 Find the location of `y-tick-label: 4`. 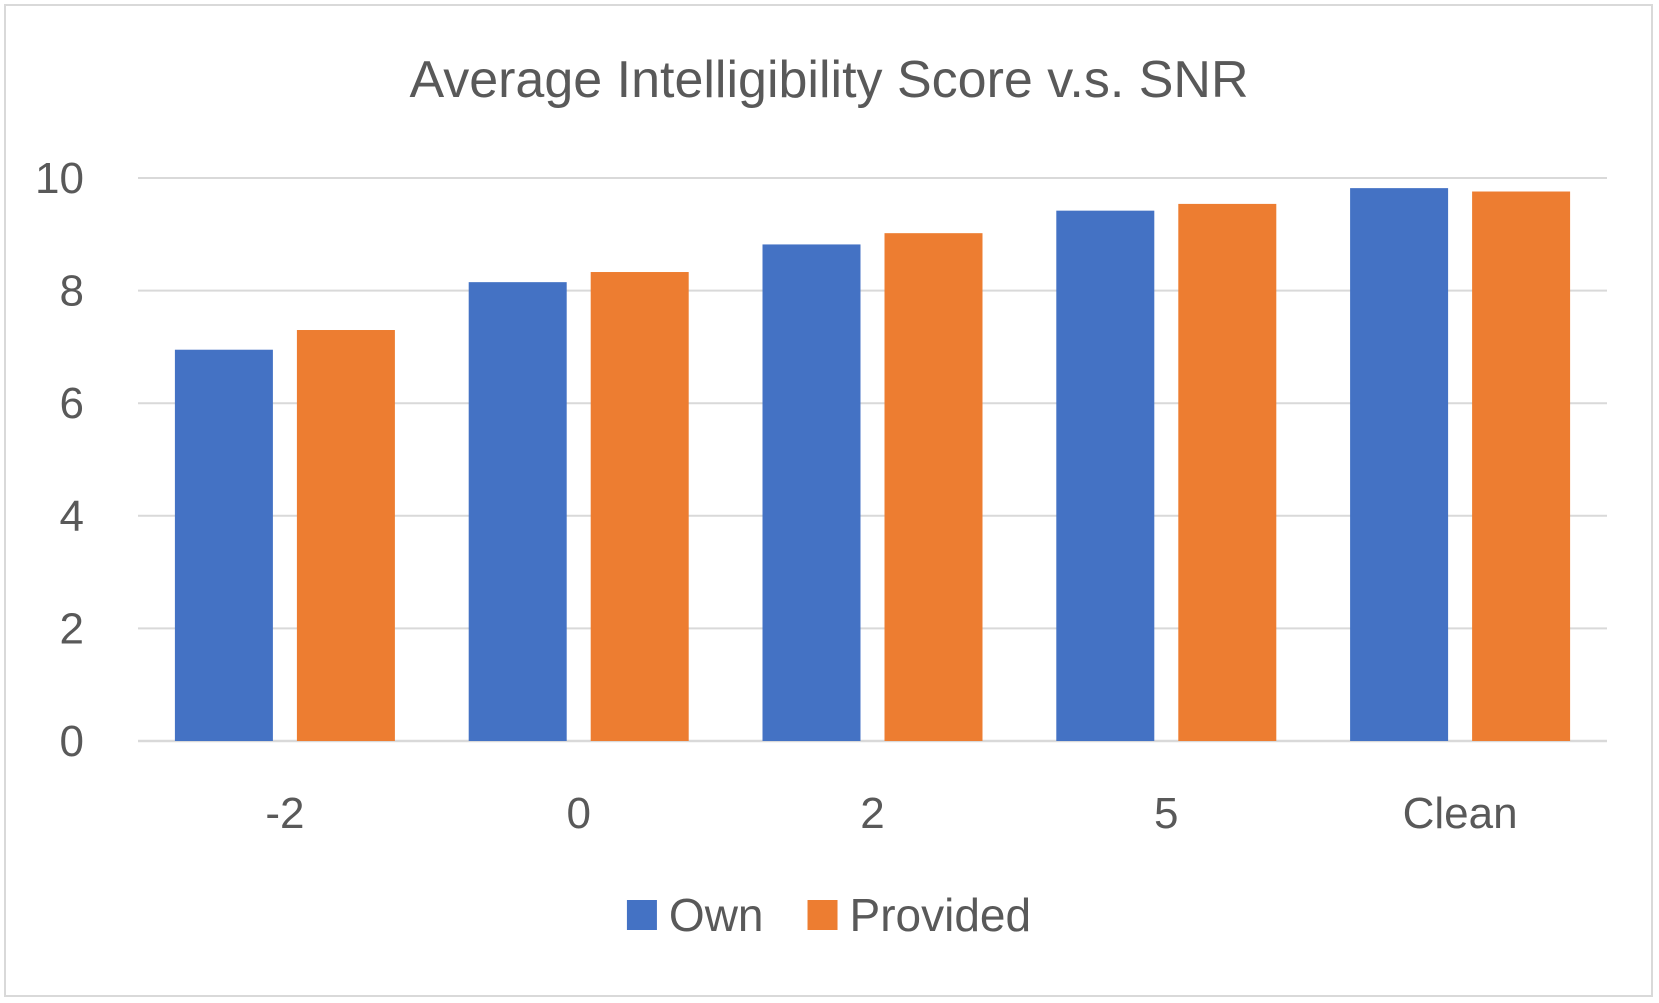

y-tick-label: 4 is located at coordinates (72, 516).